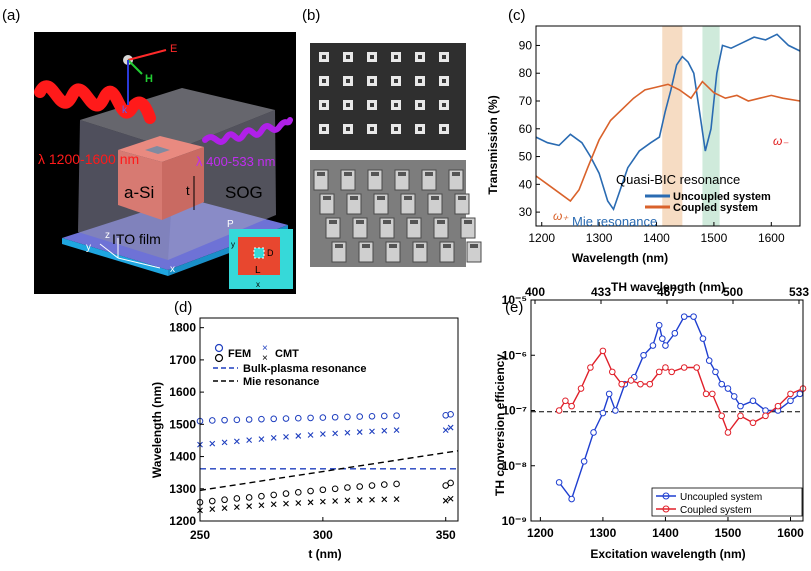 This screenshot has height=571, width=811. What do you see at coordinates (603, 533) in the screenshot?
I see `e-xtick-label: 1300` at bounding box center [603, 533].